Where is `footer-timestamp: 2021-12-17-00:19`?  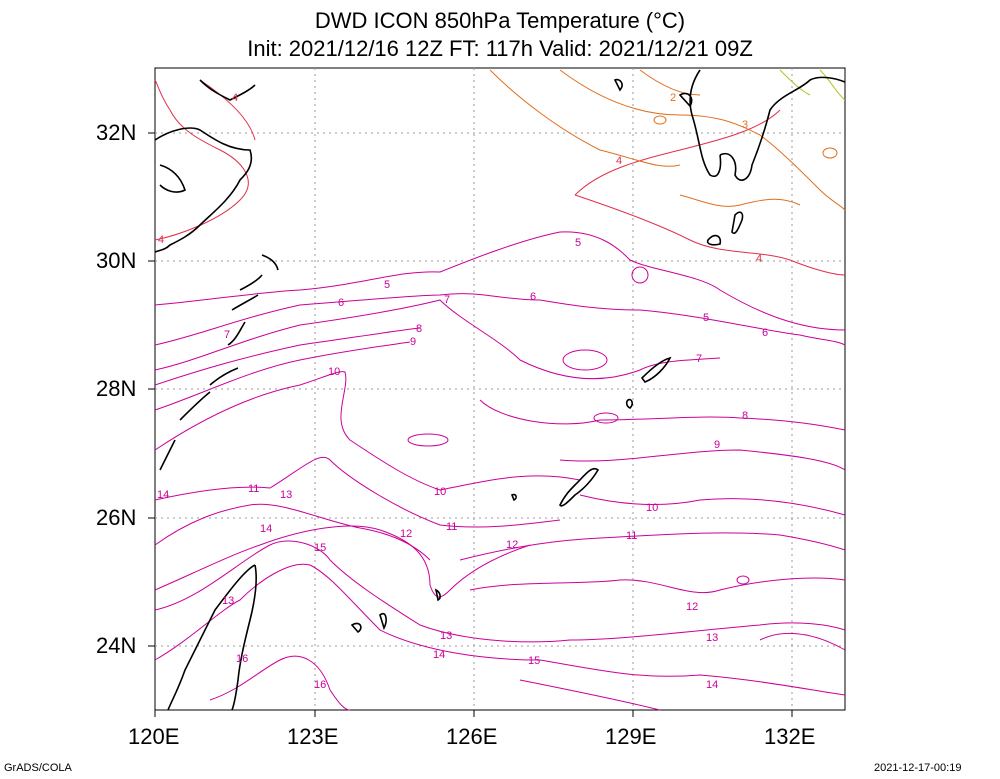 footer-timestamp: 2021-12-17-00:19 is located at coordinates (918, 768).